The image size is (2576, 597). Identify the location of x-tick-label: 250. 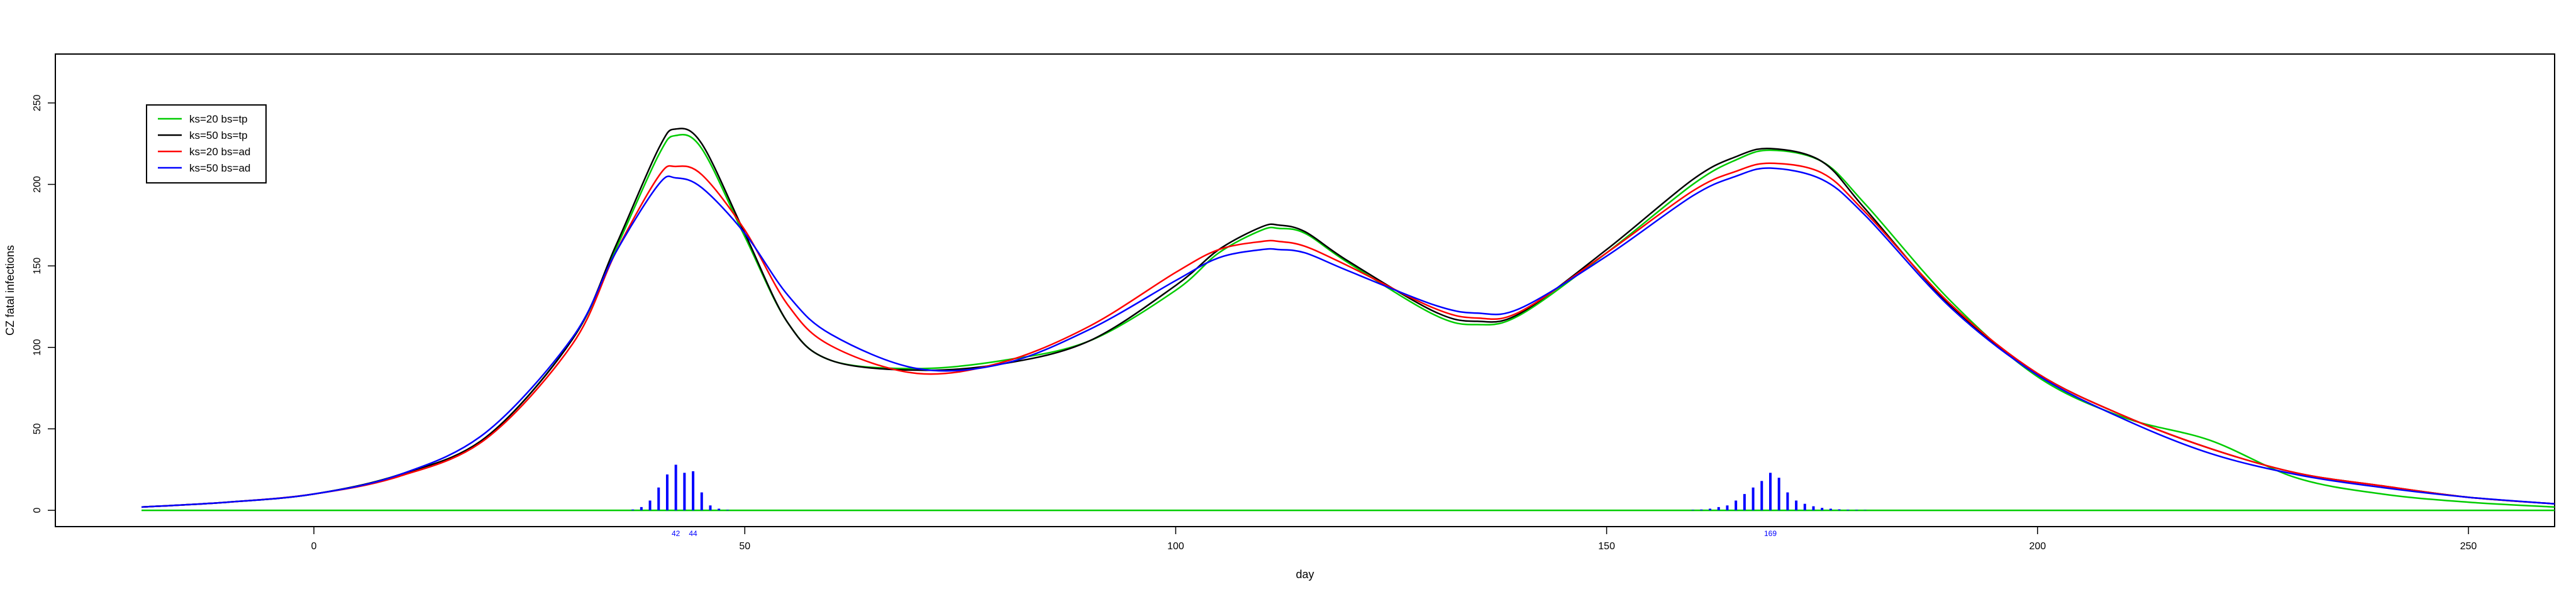
(2468, 547).